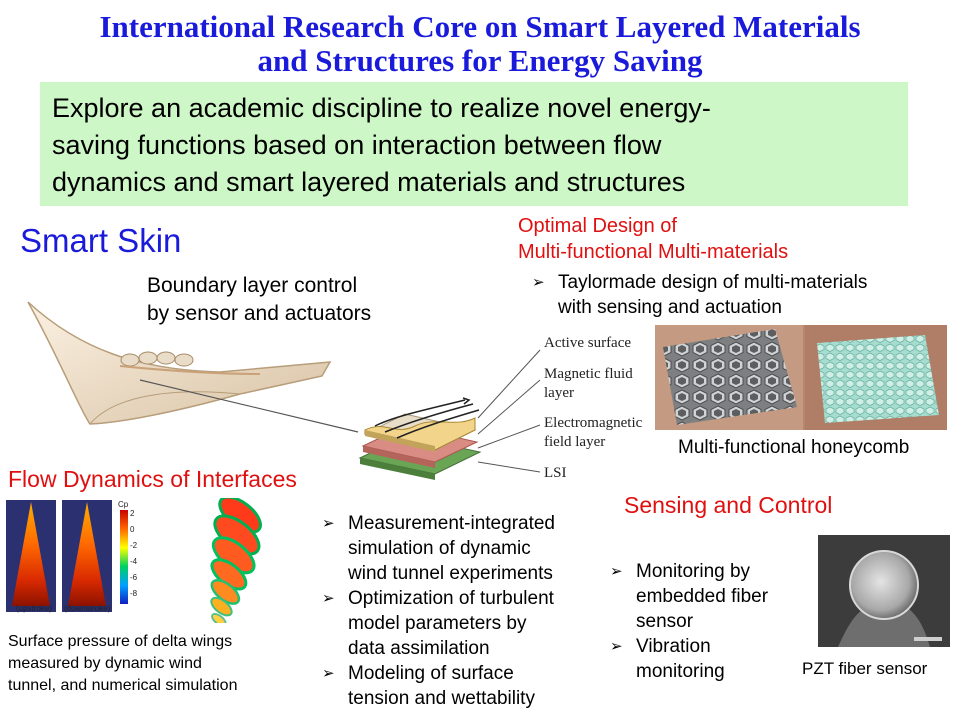 The image size is (960, 720). Describe the element at coordinates (431, 673) in the screenshot. I see `flow-bullet-3-line: Modeling of surface` at that location.